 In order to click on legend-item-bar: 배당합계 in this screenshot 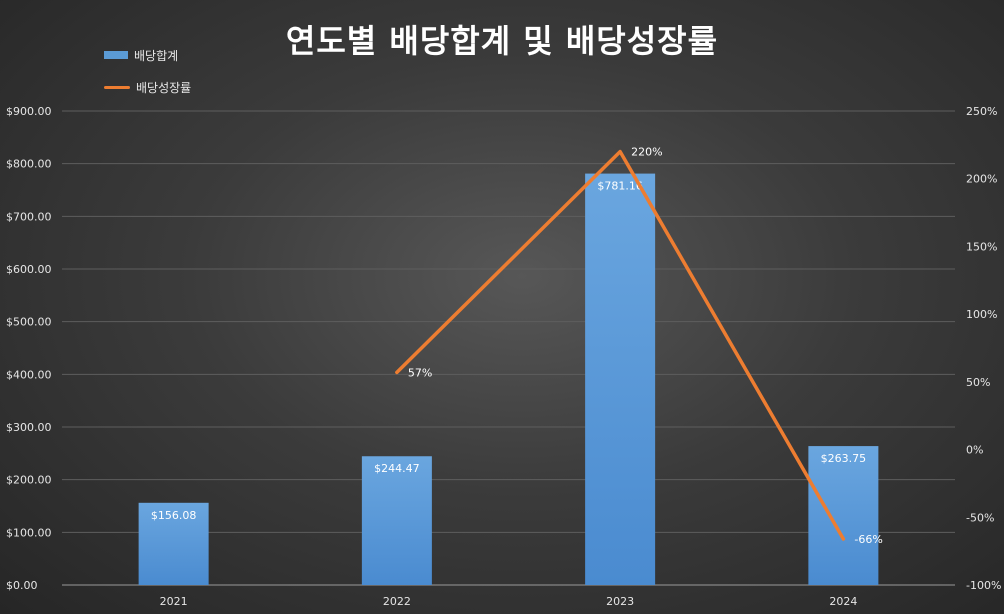, I will do `click(147, 55)`.